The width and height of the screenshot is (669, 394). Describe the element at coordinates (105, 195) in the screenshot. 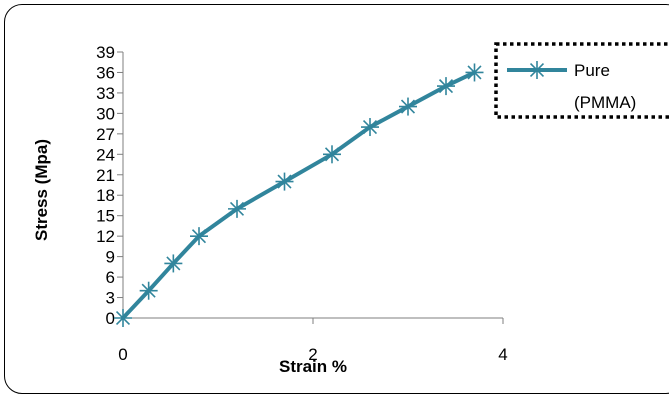

I see `y-tick-label: 18` at that location.